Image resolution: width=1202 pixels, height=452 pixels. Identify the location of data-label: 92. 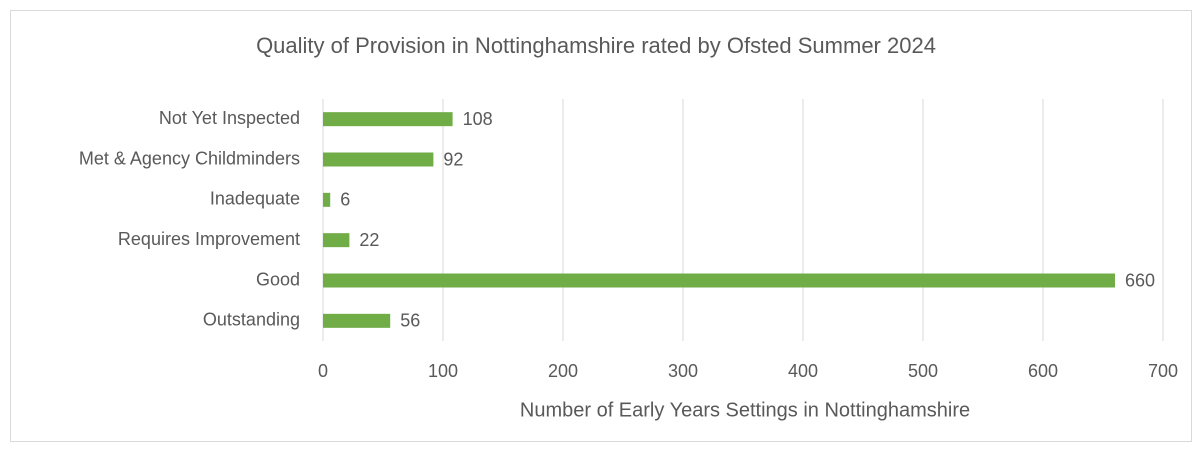
(453, 159).